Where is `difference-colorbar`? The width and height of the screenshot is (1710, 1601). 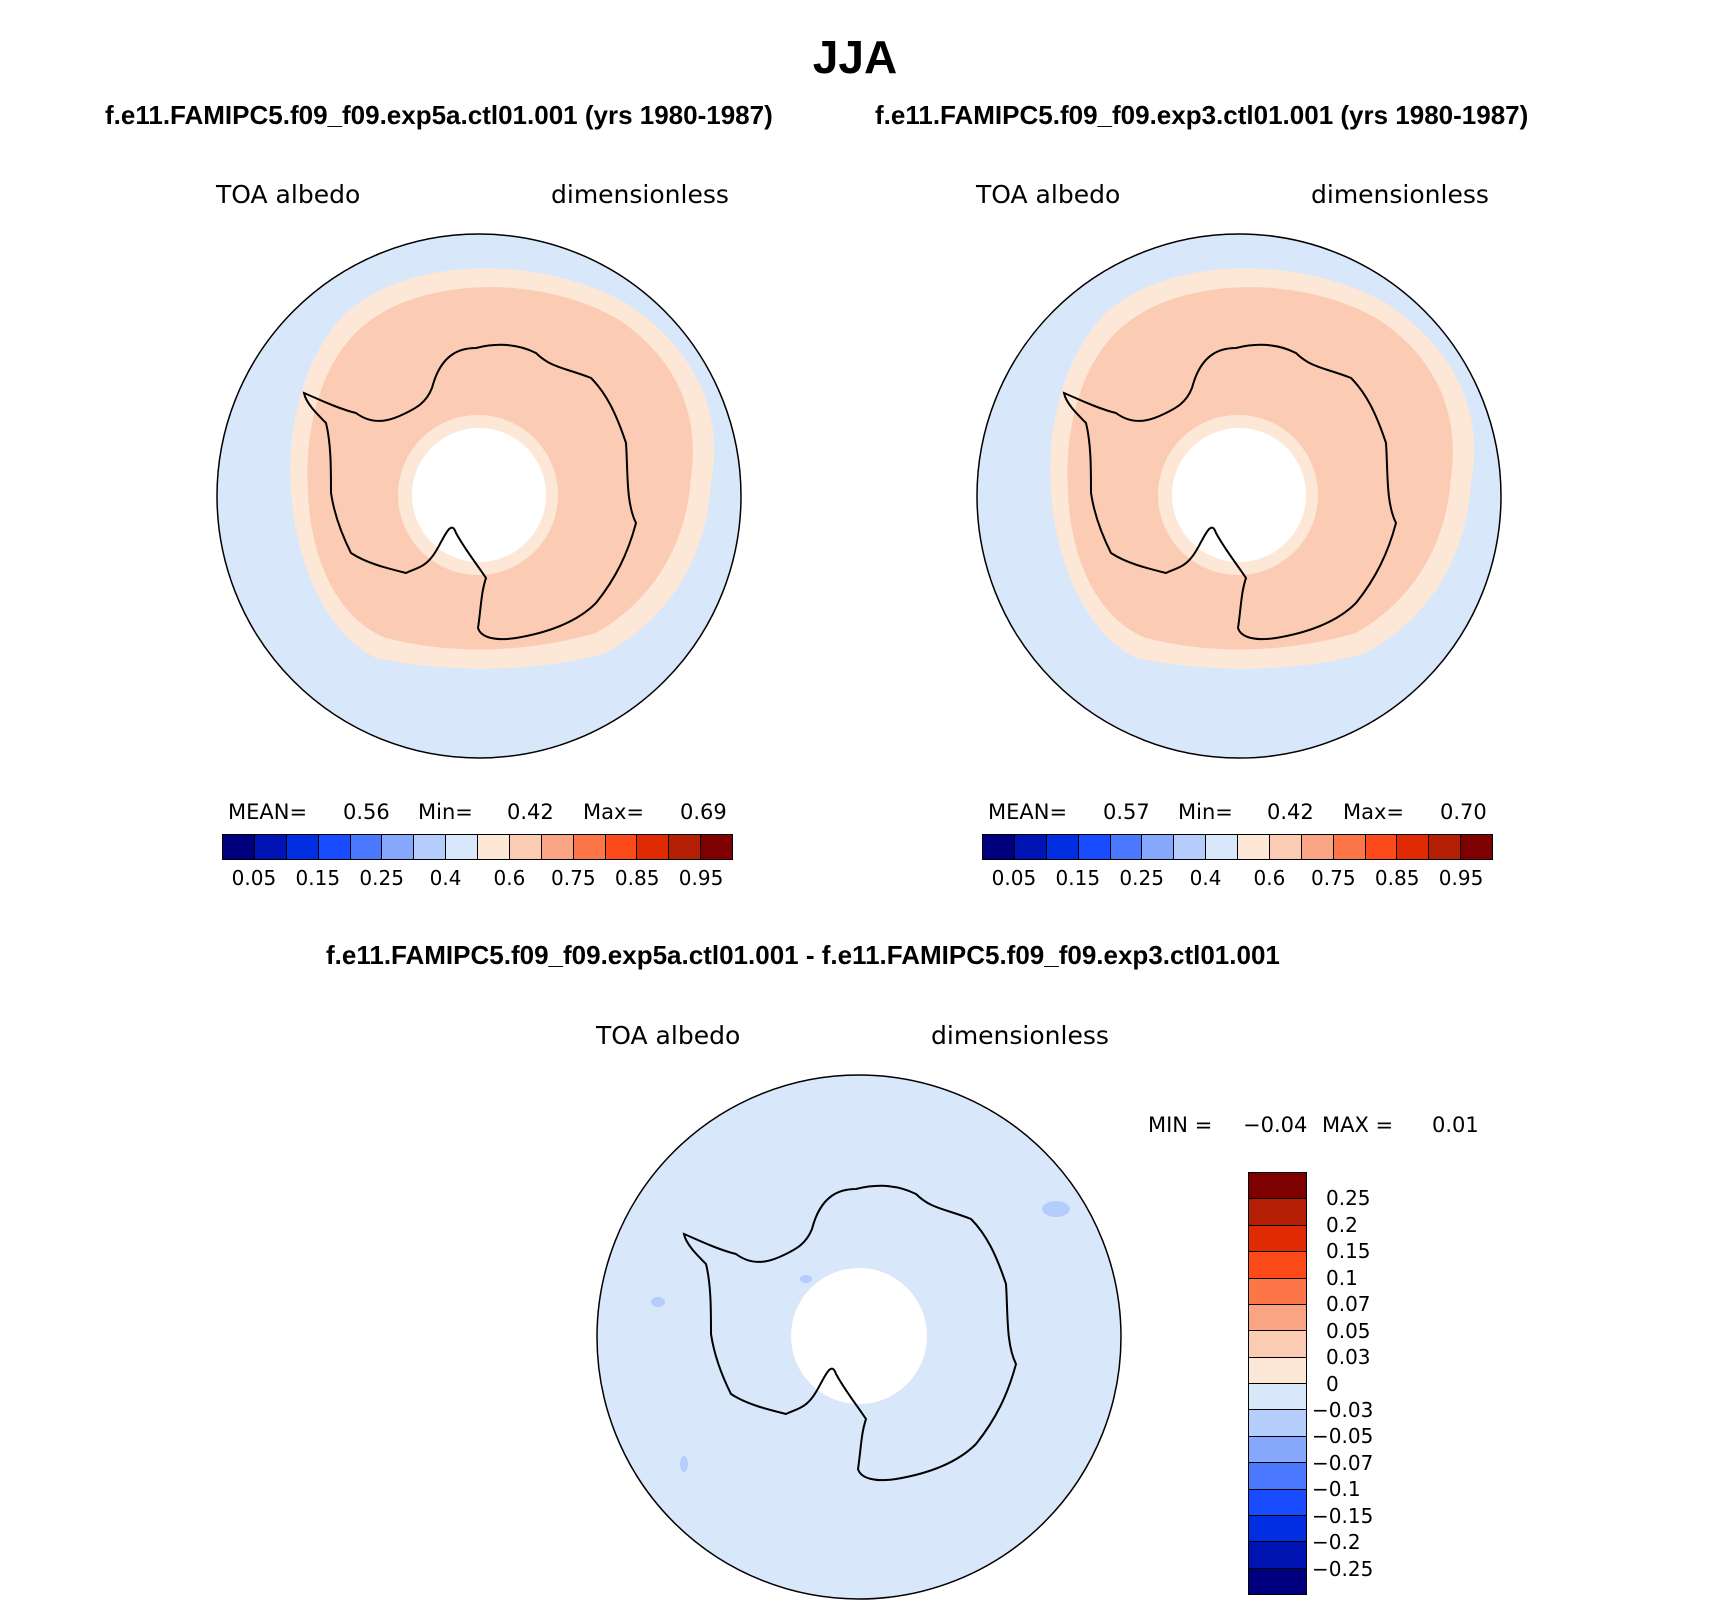
difference-colorbar is located at coordinates (1277, 1383).